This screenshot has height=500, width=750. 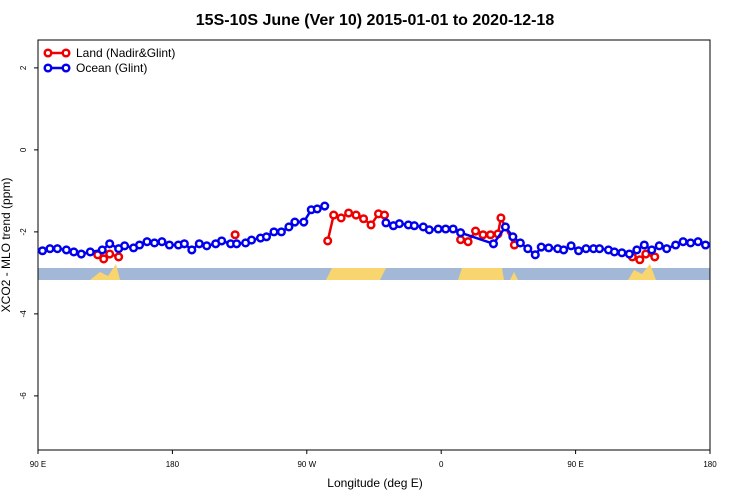 What do you see at coordinates (306, 464) in the screenshot?
I see `x-tick-label: 90 W` at bounding box center [306, 464].